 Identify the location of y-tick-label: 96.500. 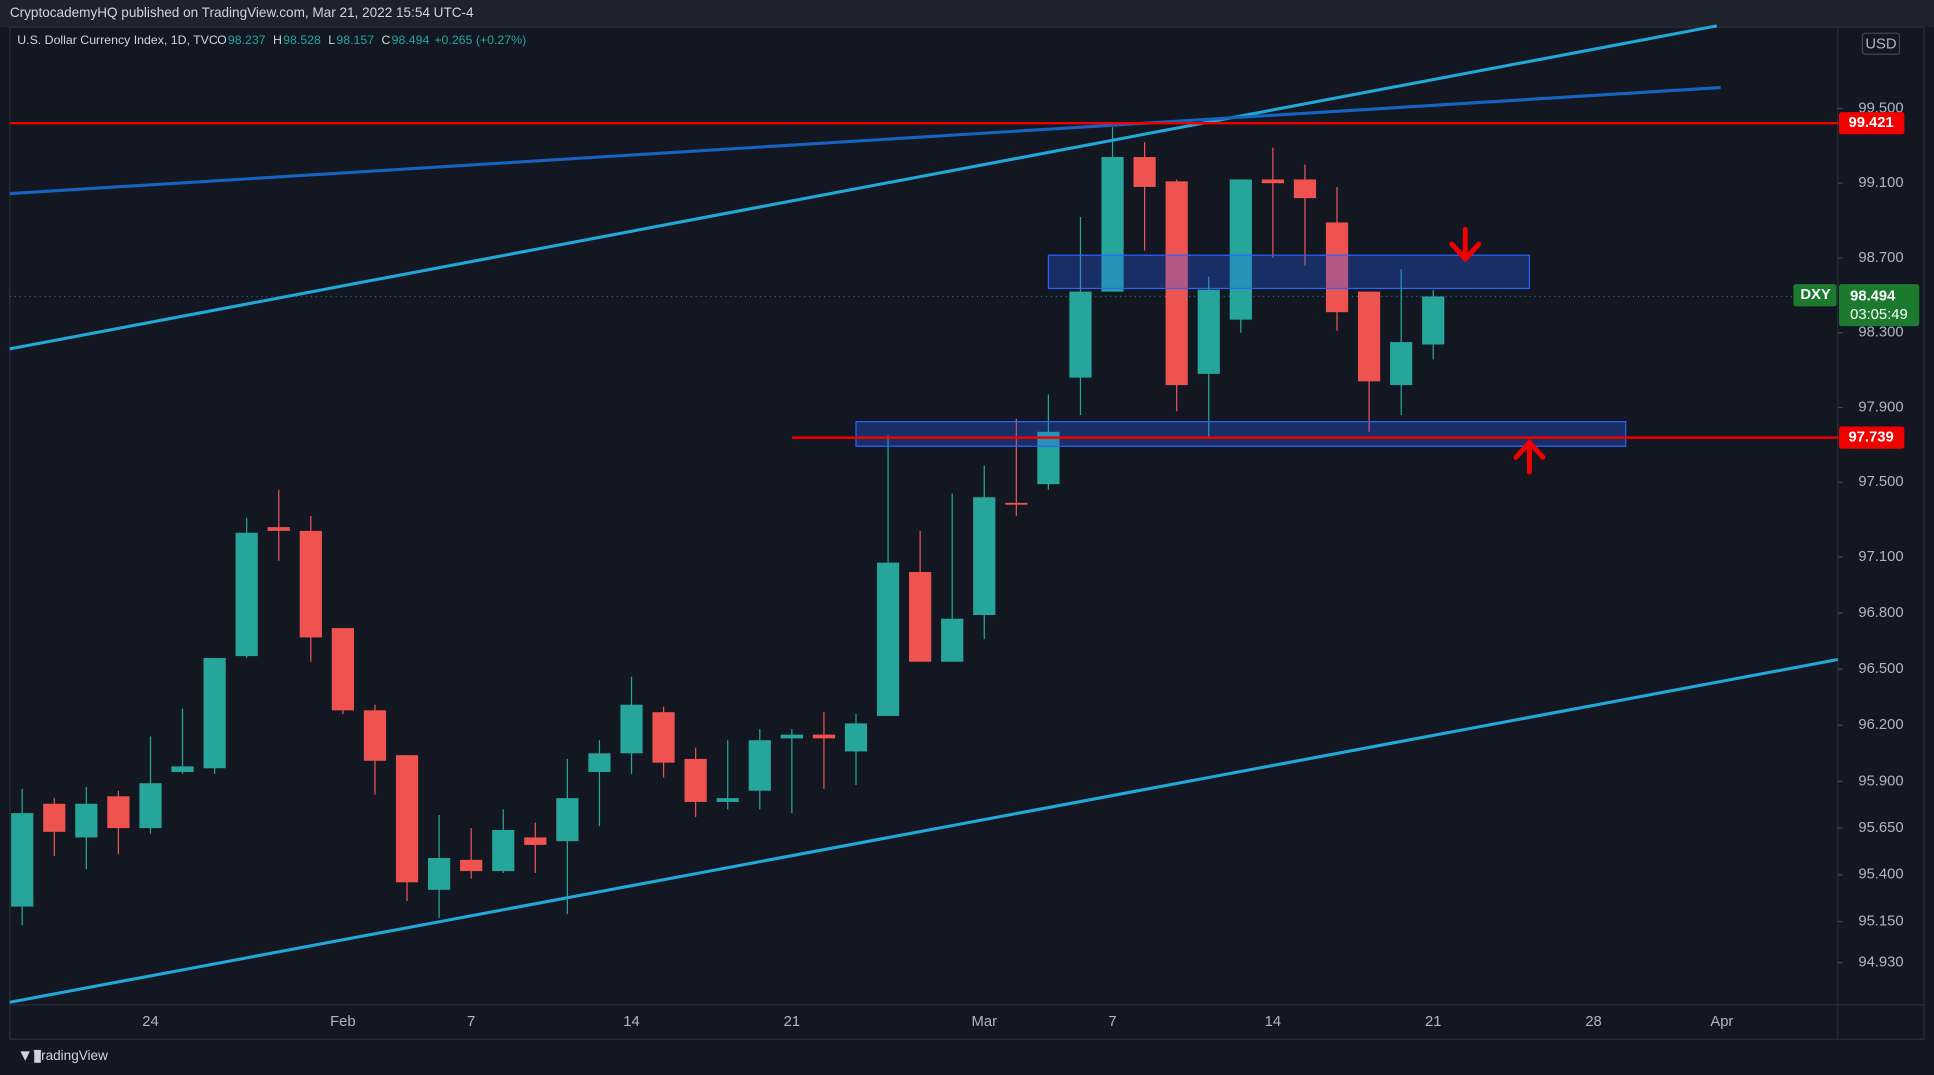
(1880, 669).